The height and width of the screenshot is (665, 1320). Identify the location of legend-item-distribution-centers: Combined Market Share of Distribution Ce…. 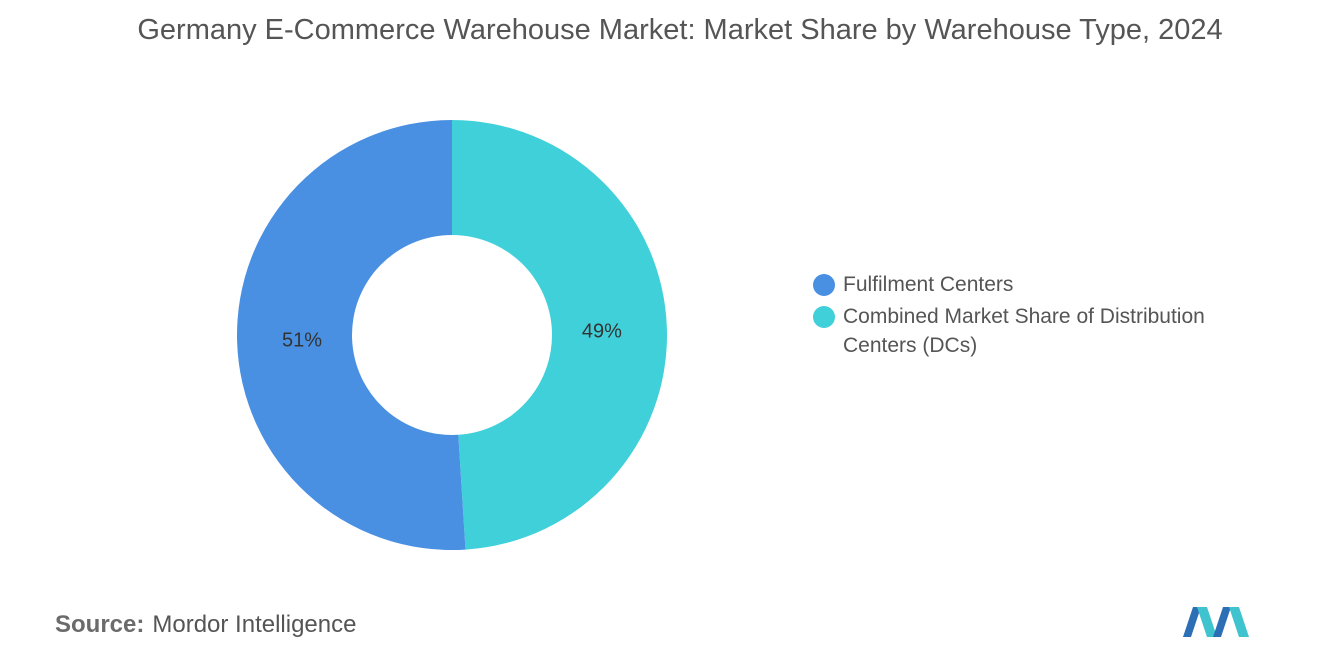
(1033, 331).